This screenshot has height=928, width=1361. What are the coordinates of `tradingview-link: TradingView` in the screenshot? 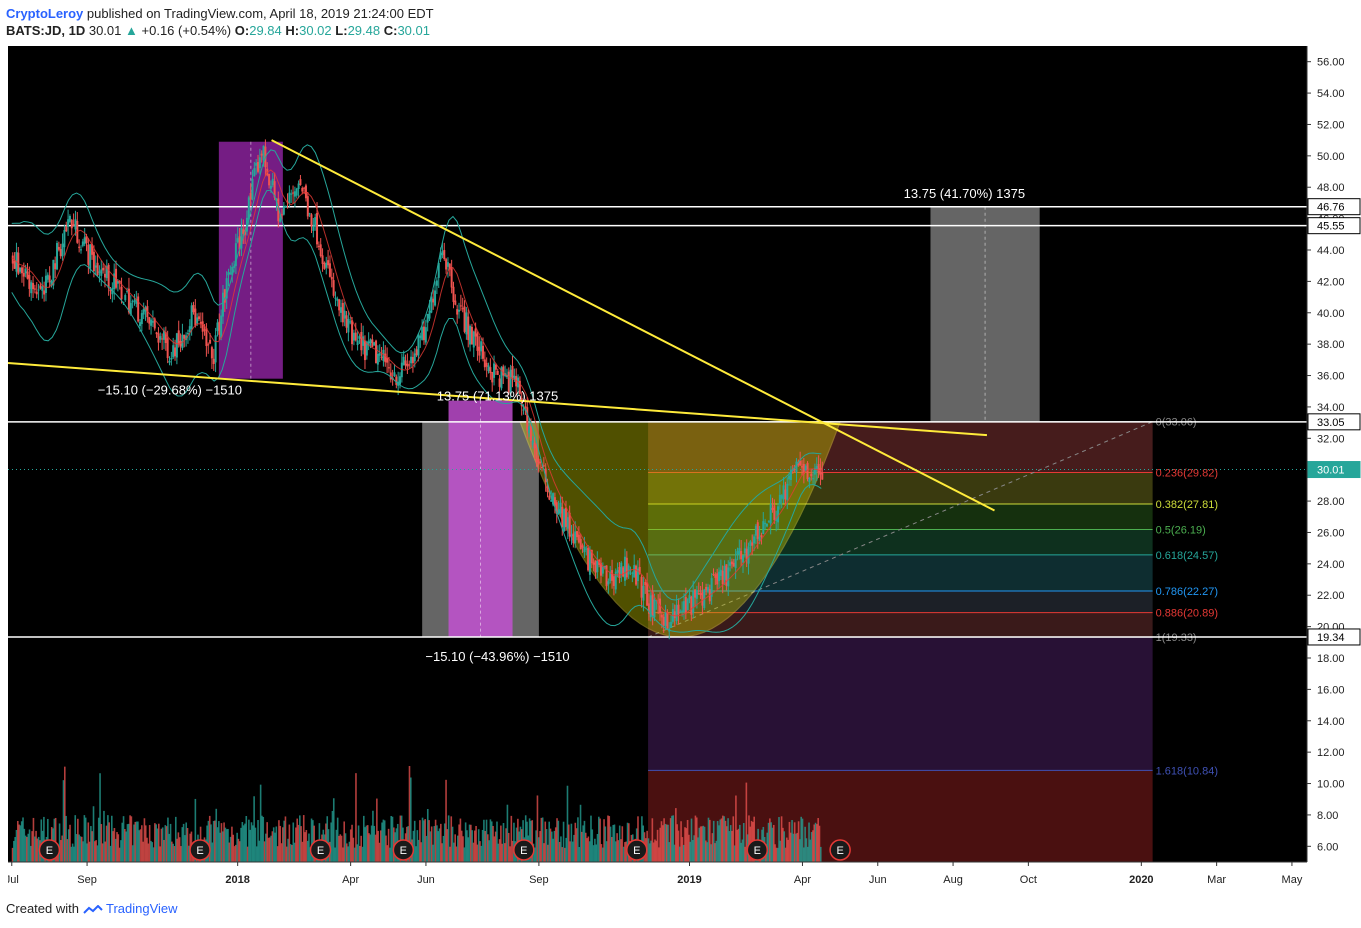 It's located at (142, 908).